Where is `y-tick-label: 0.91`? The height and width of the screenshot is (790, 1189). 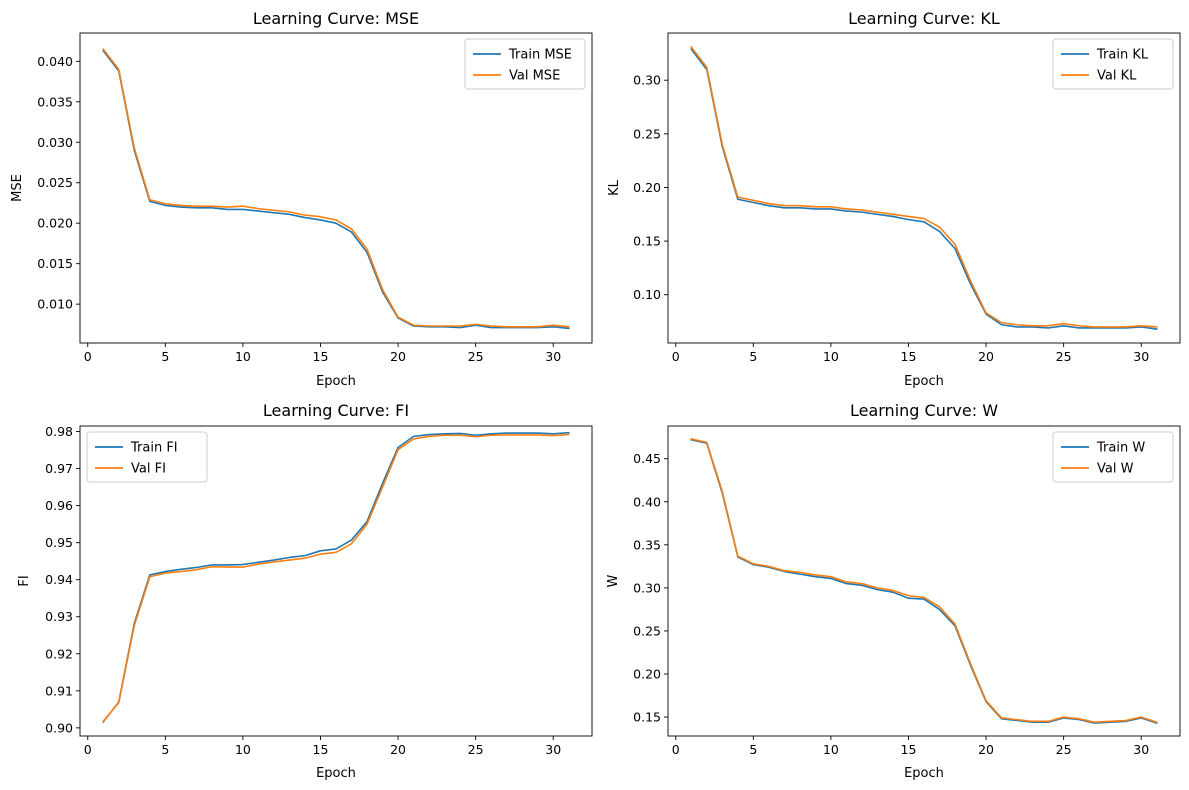 y-tick-label: 0.91 is located at coordinates (59, 690).